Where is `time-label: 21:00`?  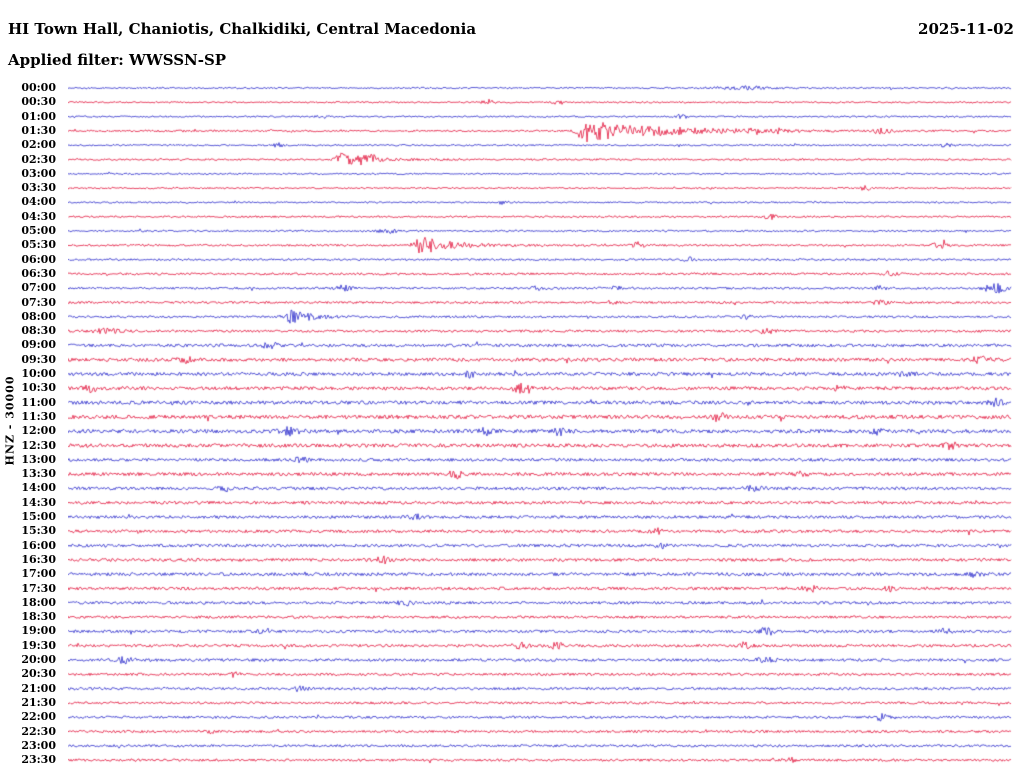 time-label: 21:00 is located at coordinates (38, 688).